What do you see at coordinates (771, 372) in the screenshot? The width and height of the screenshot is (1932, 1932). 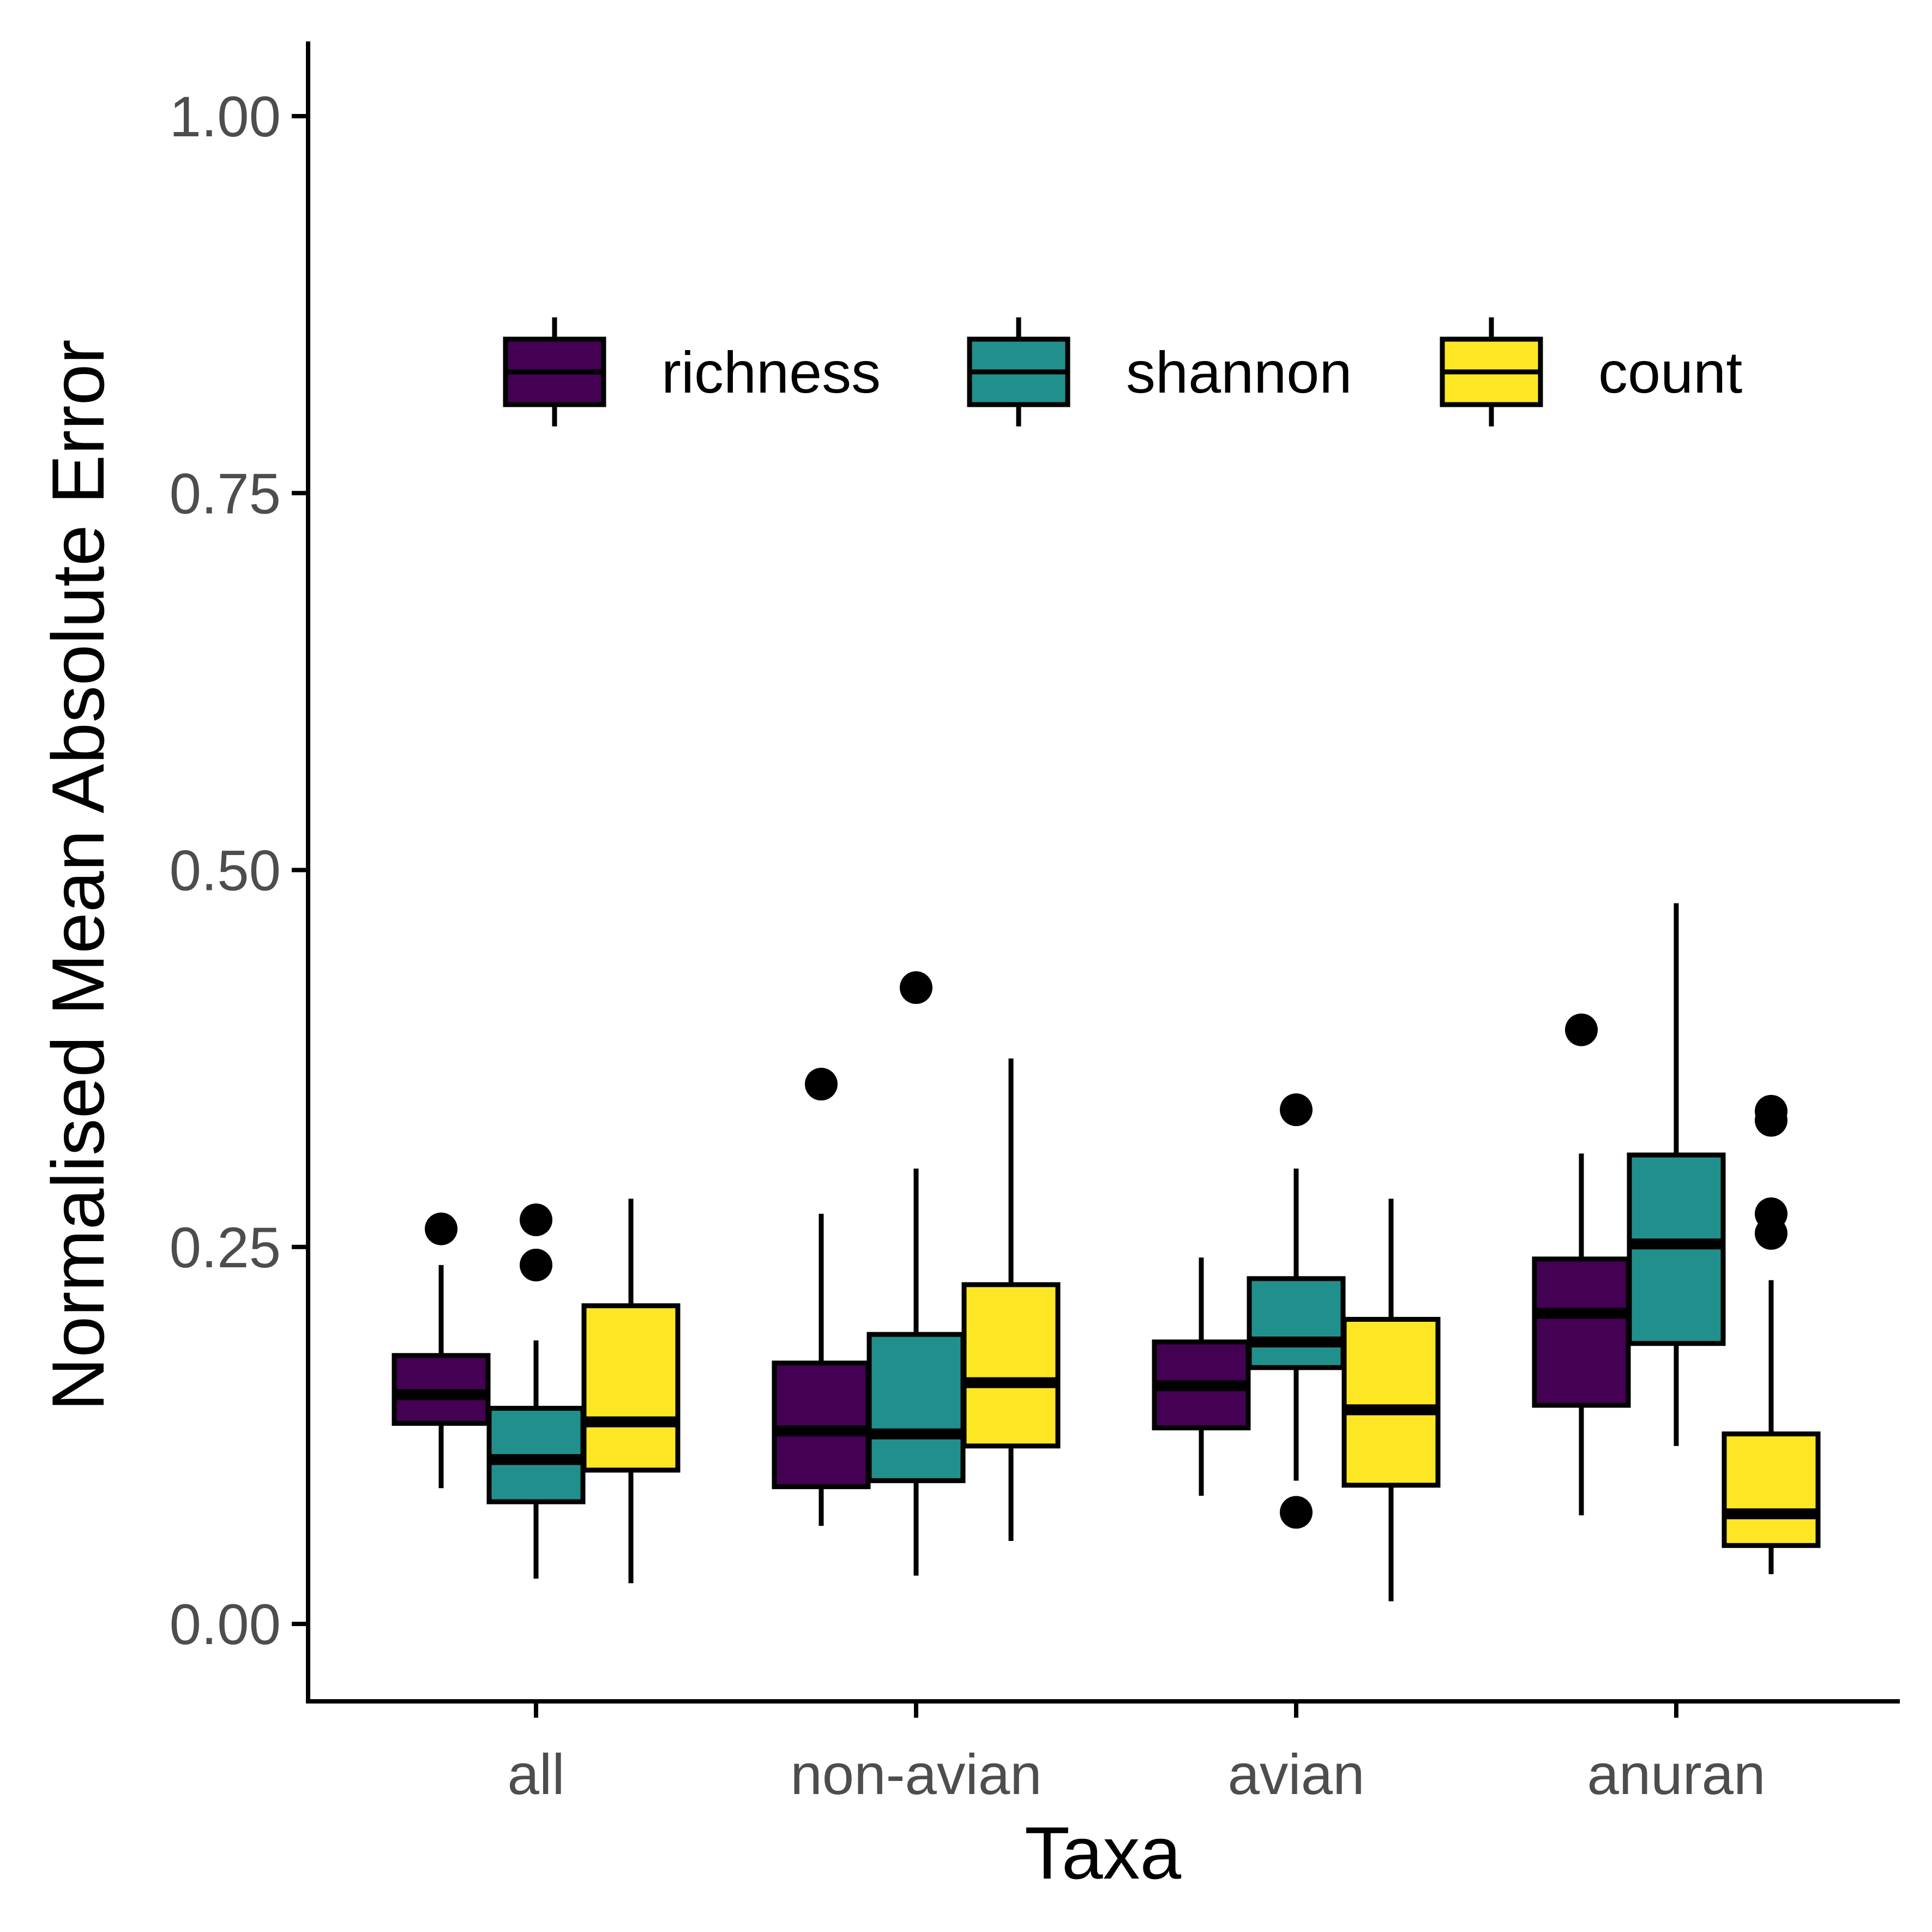 I see `legend-label: richness` at bounding box center [771, 372].